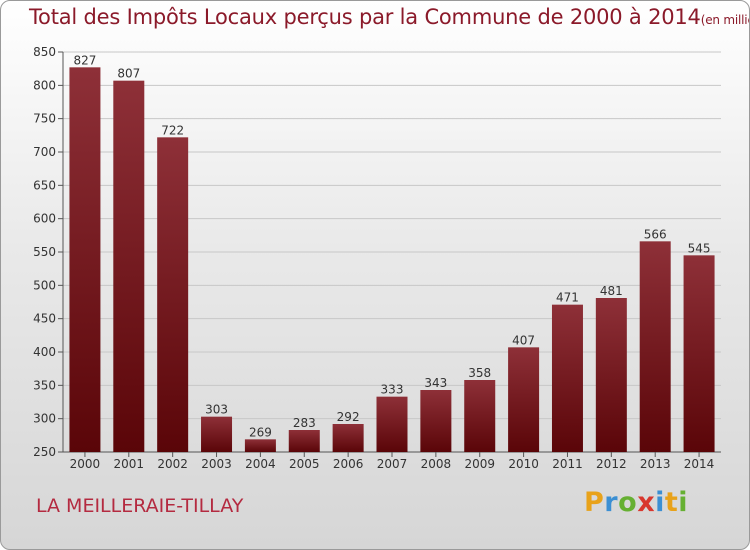 The image size is (750, 550). I want to click on bar-2006, so click(348, 438).